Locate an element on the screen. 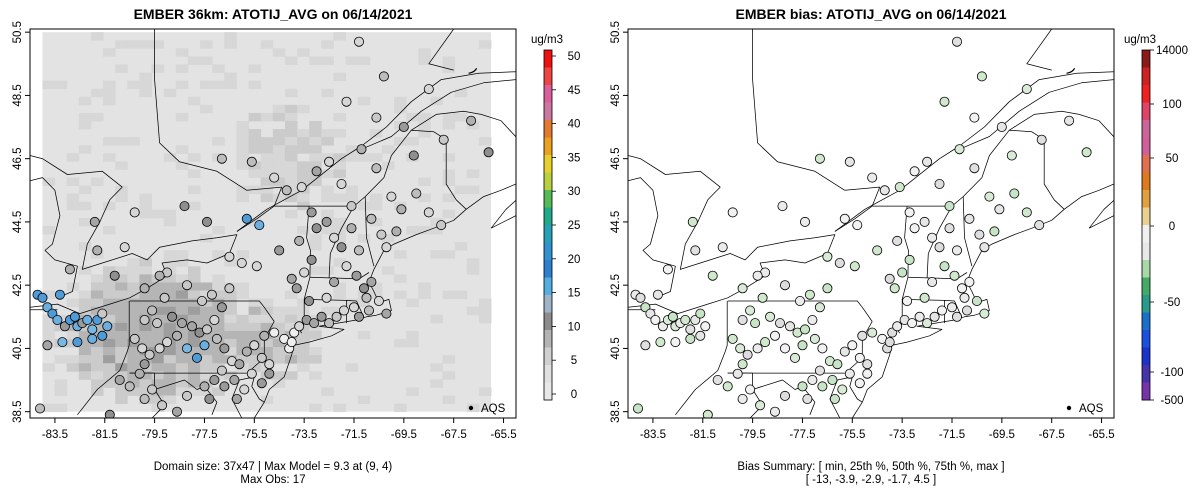  y-tick-label: 48.5 is located at coordinates (18, 95).